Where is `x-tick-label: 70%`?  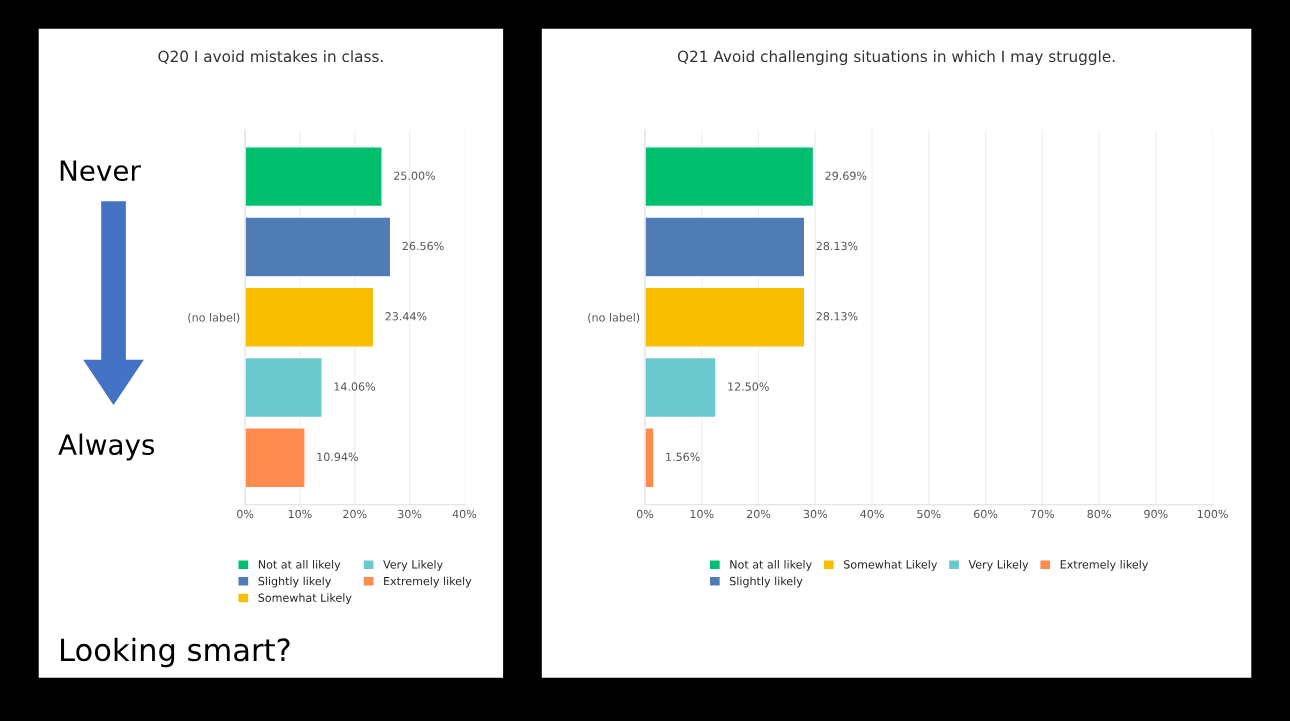
x-tick-label: 70% is located at coordinates (1042, 514).